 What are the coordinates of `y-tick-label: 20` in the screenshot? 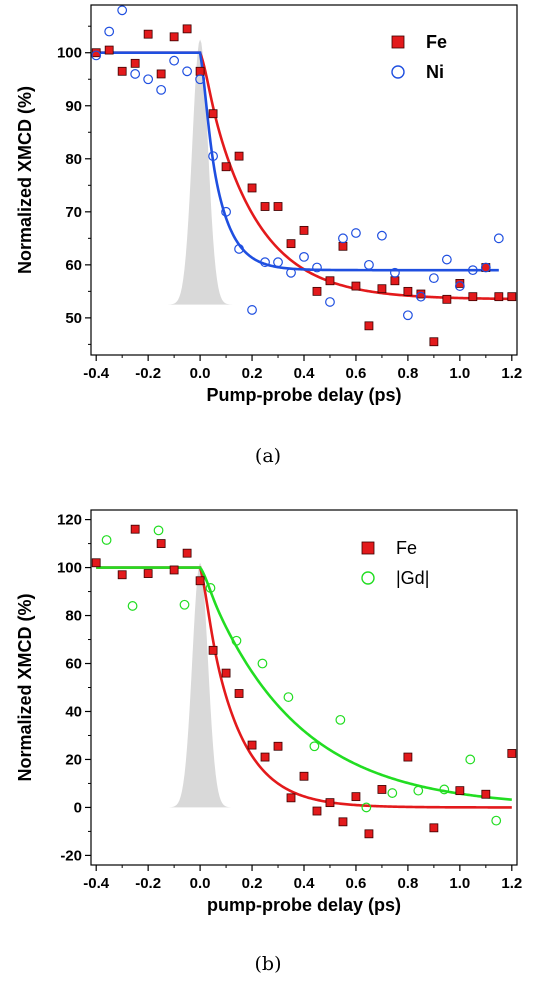 It's located at (73, 759).